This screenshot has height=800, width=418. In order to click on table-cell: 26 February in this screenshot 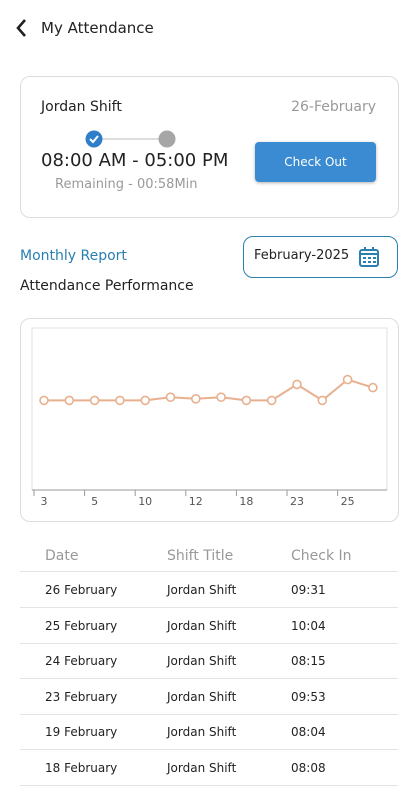, I will do `click(81, 590)`.